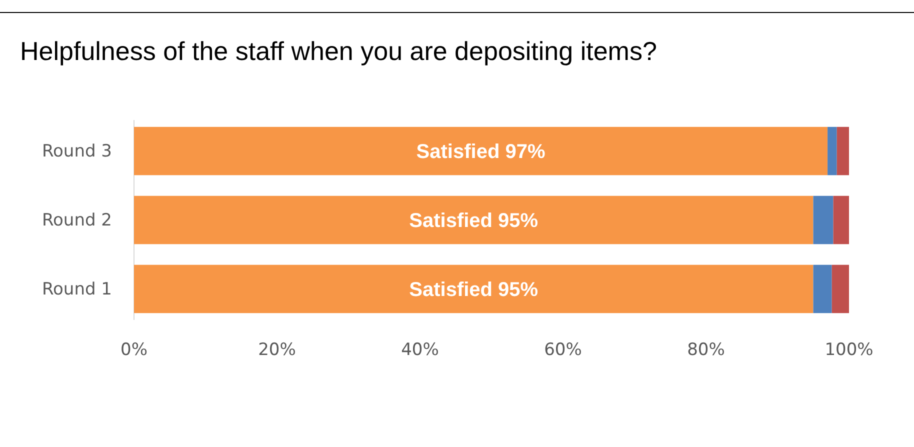 The width and height of the screenshot is (914, 447). What do you see at coordinates (563, 350) in the screenshot?
I see `x-tick-label: 60%` at bounding box center [563, 350].